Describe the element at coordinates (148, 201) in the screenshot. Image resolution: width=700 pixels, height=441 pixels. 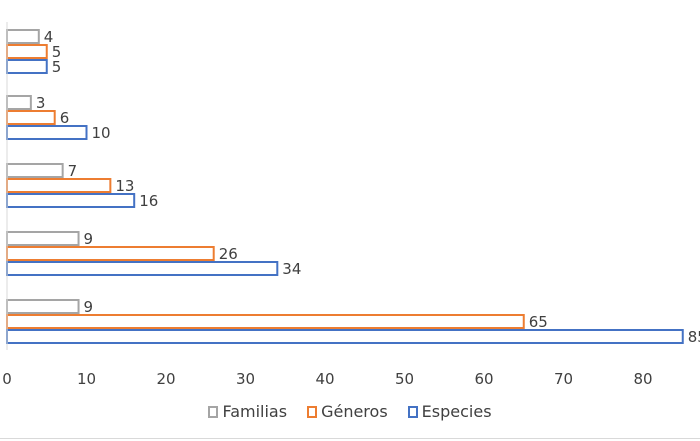
I see `data-label-especies-2: 16` at that location.